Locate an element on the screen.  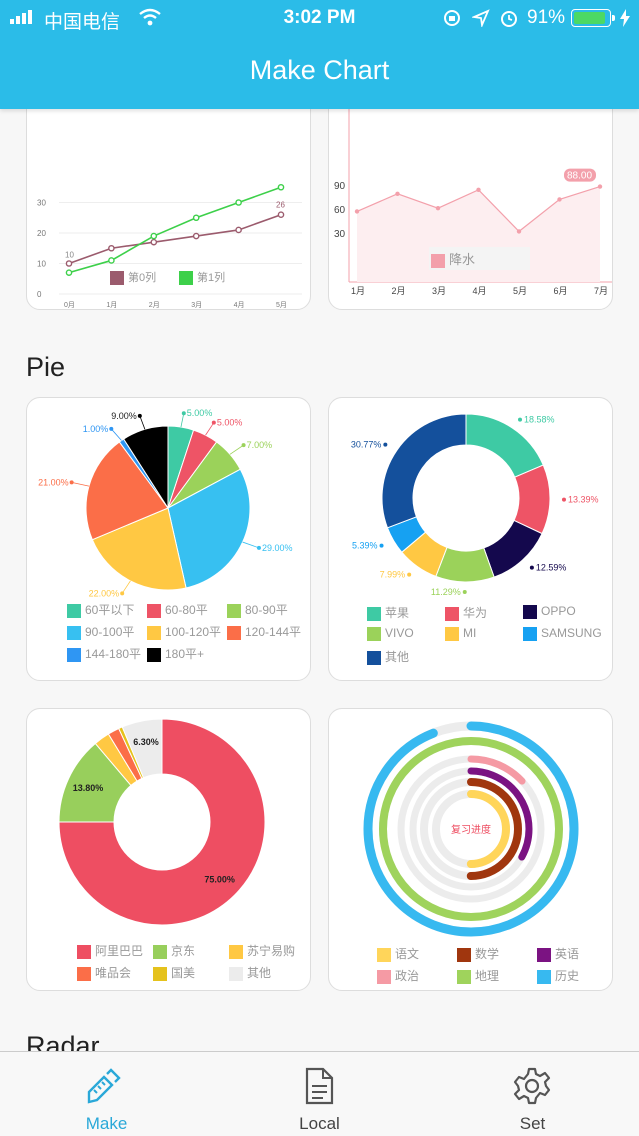
tab-set: Set is located at coordinates (532, 1094).